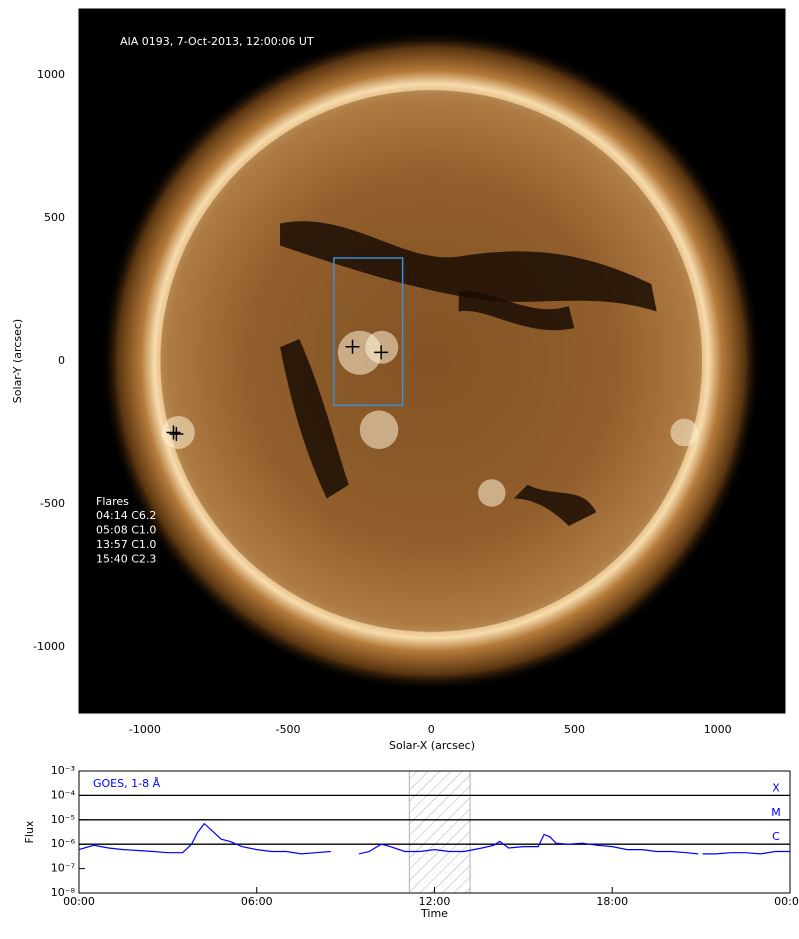 This screenshot has width=799, height=939. I want to click on flare-list-item: 13:57 C1.0, so click(126, 544).